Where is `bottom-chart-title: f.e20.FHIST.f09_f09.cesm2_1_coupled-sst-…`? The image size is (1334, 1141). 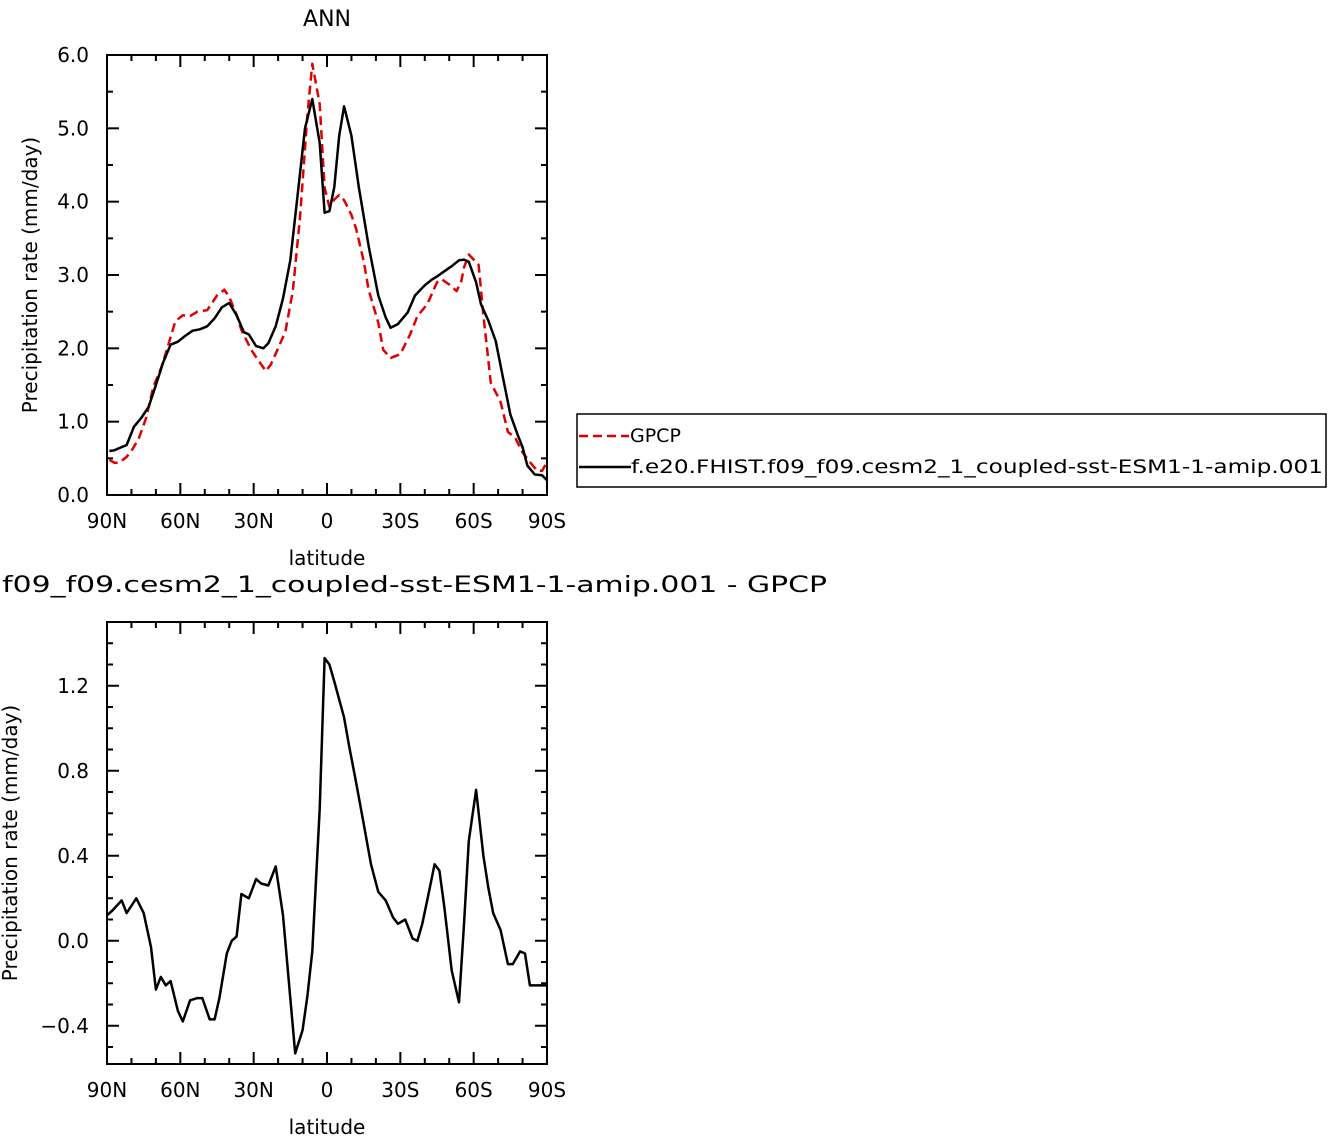 bottom-chart-title: f.e20.FHIST.f09_f09.cesm2_1_coupled-sst-… is located at coordinates (413, 585).